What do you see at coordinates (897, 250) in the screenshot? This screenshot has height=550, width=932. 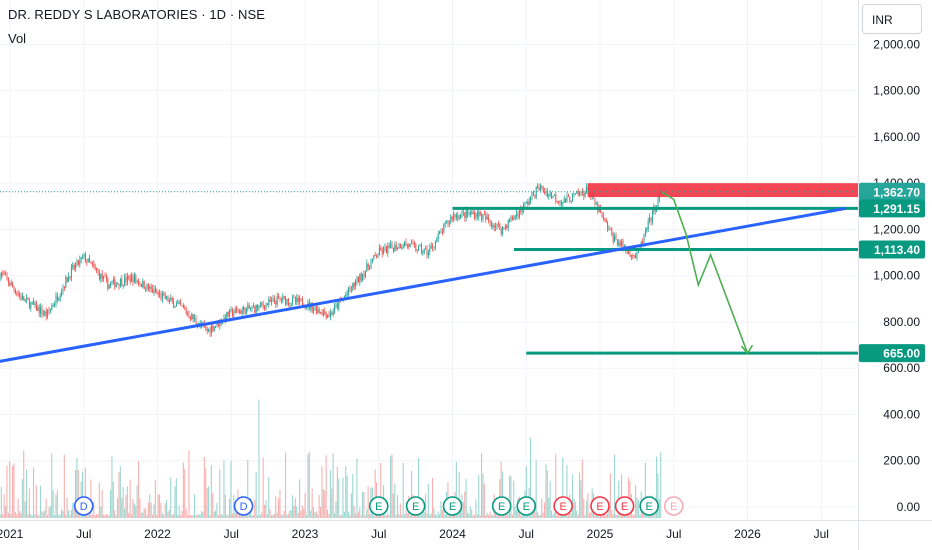 I see `price-label-text: 1,113.40` at bounding box center [897, 250].